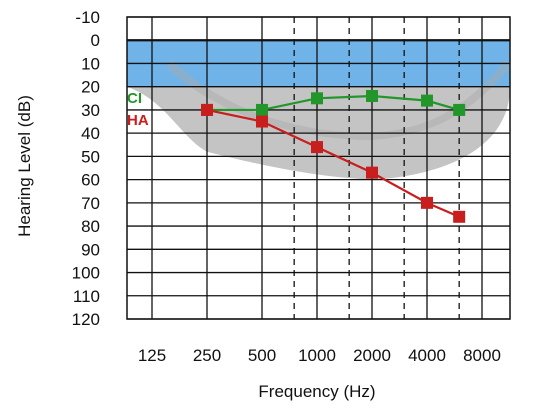 This screenshot has height=413, width=540. I want to click on x-tick-label: 250, so click(207, 355).